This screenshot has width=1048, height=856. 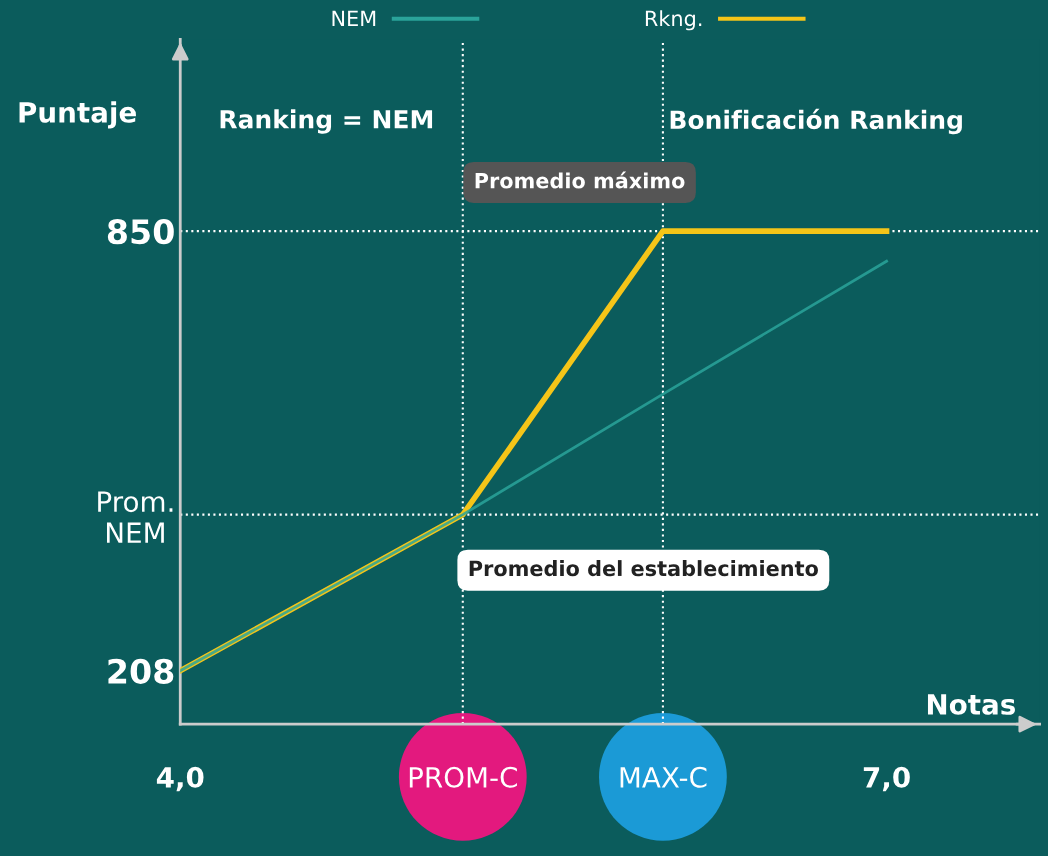 What do you see at coordinates (141, 671) in the screenshot?
I see `y-tick-label: 208` at bounding box center [141, 671].